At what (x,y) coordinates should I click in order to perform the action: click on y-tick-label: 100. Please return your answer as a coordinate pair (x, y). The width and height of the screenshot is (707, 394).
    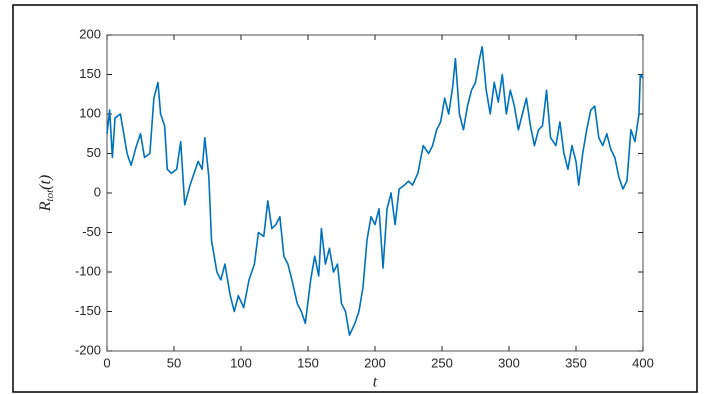
    Looking at the image, I should click on (90, 112).